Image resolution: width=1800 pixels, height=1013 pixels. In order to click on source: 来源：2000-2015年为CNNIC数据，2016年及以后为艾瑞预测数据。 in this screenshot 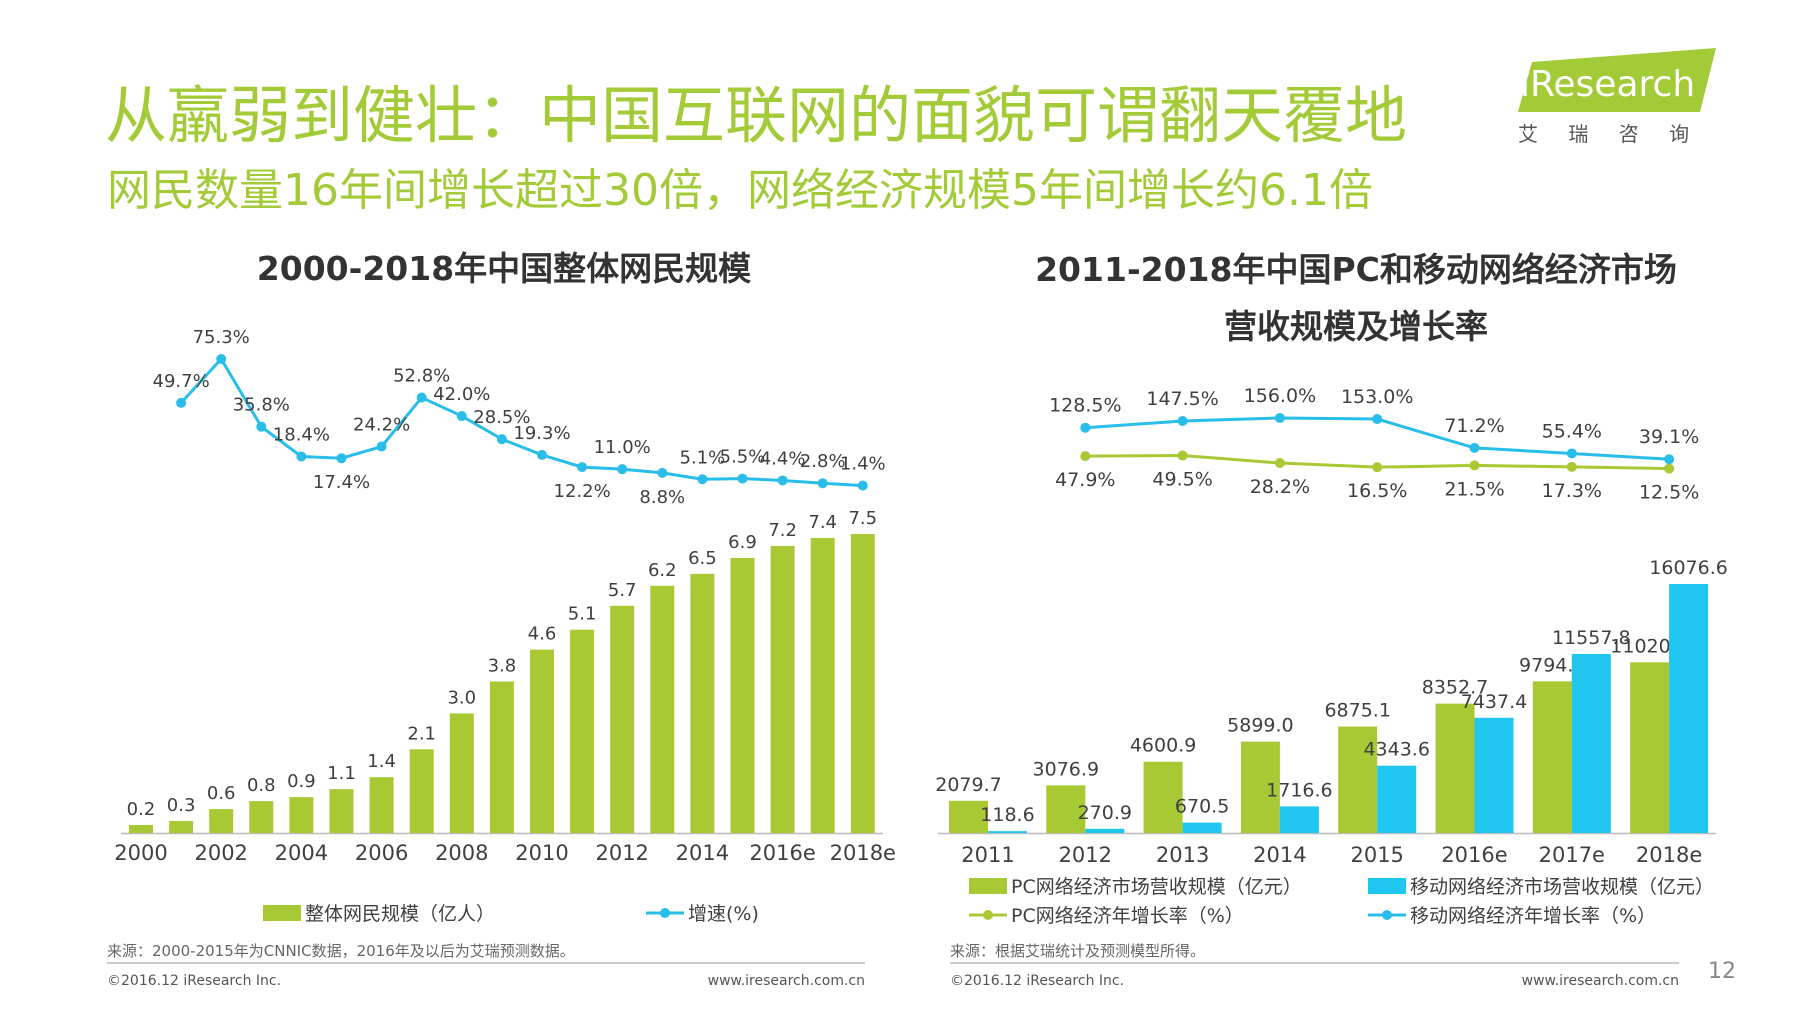, I will do `click(341, 951)`.